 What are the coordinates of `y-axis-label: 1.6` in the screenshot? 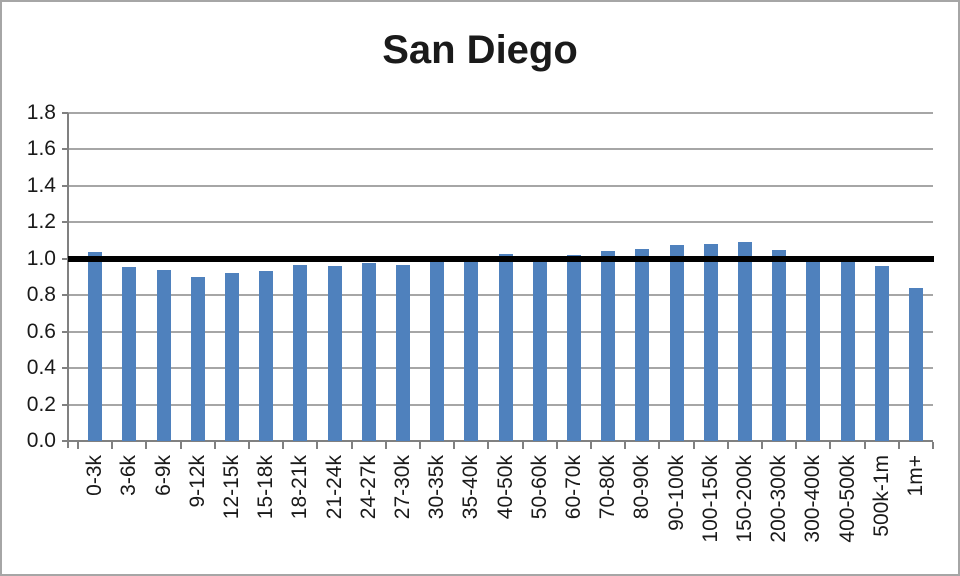 It's located at (41, 148).